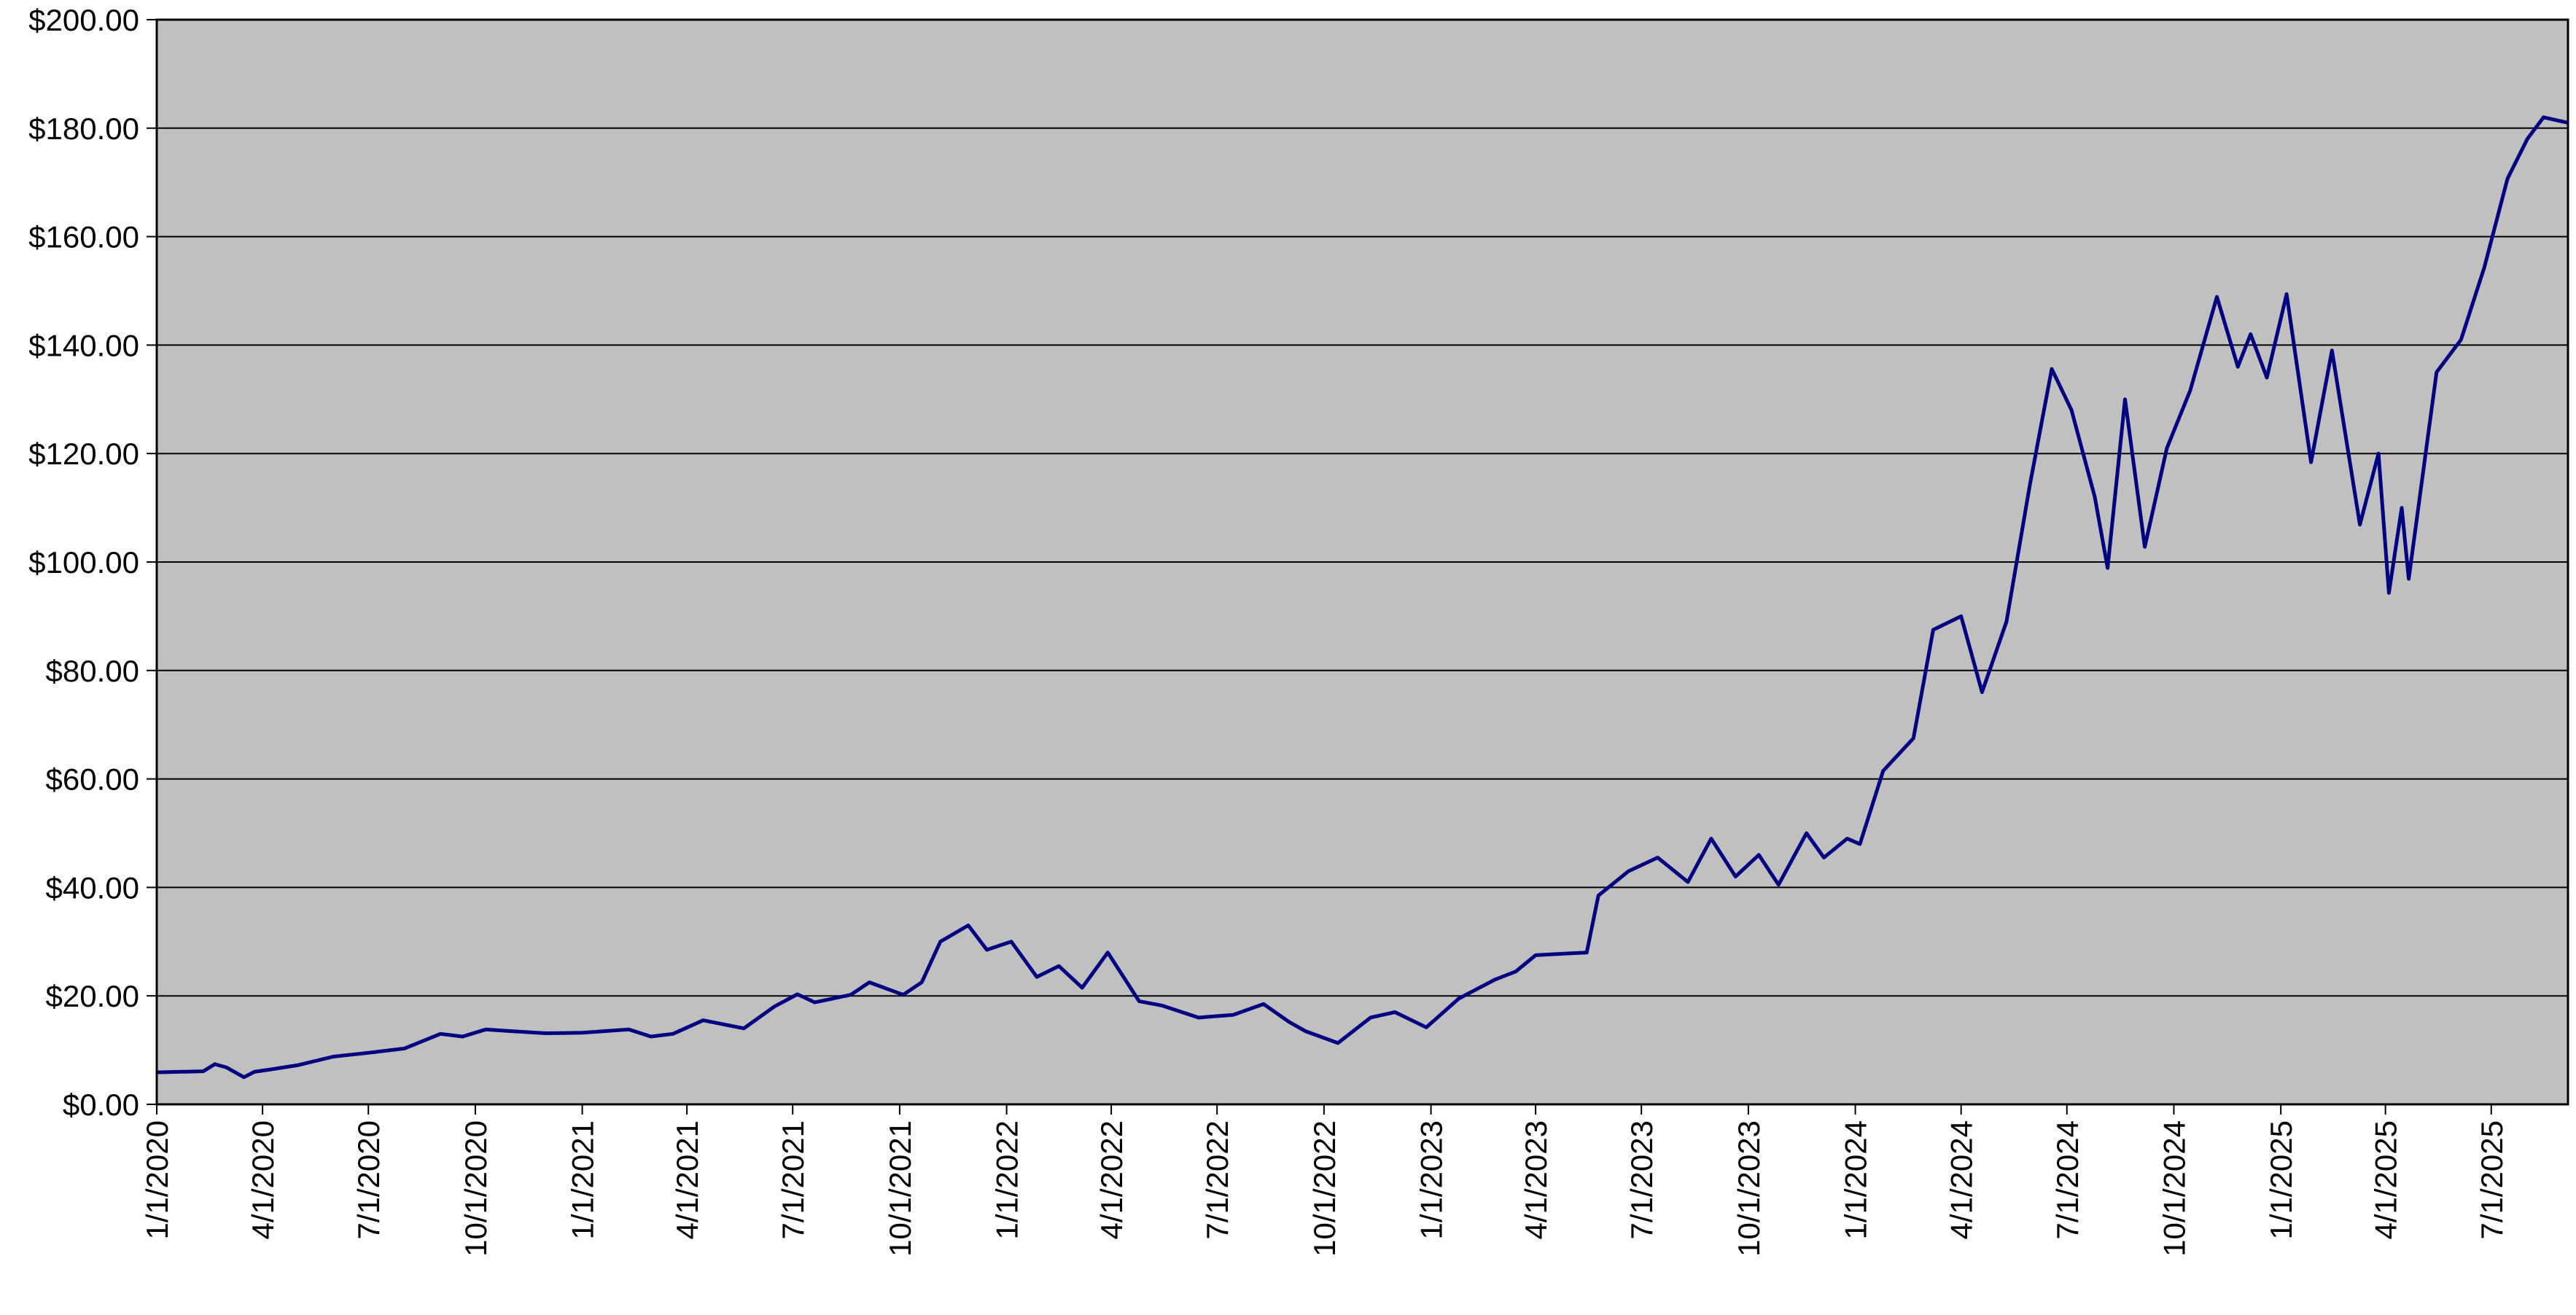 The height and width of the screenshot is (1315, 2576). Describe the element at coordinates (1007, 1180) in the screenshot. I see `x-tick-label: 1/1/2022` at that location.